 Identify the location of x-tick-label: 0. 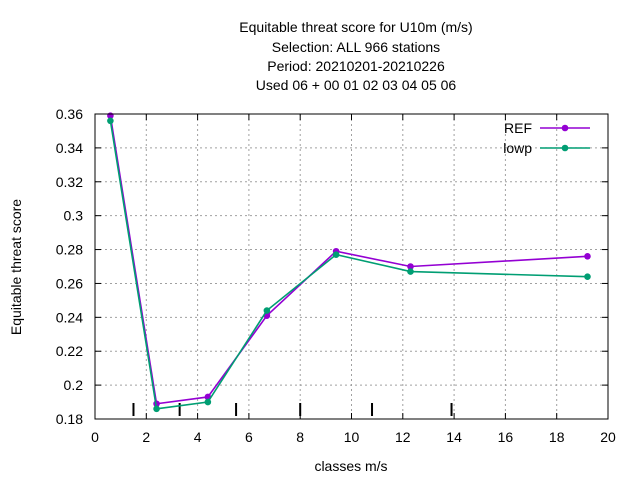
(95, 437).